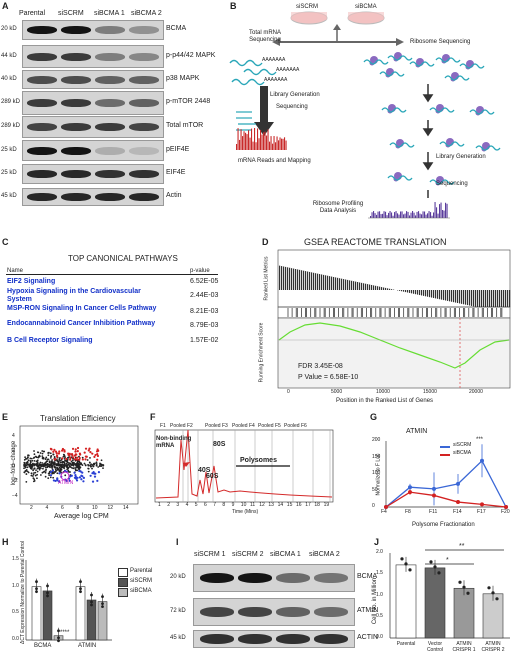 The image size is (520, 668). I want to click on gsea-fdr: FDR 3.45E-08, so click(320, 366).